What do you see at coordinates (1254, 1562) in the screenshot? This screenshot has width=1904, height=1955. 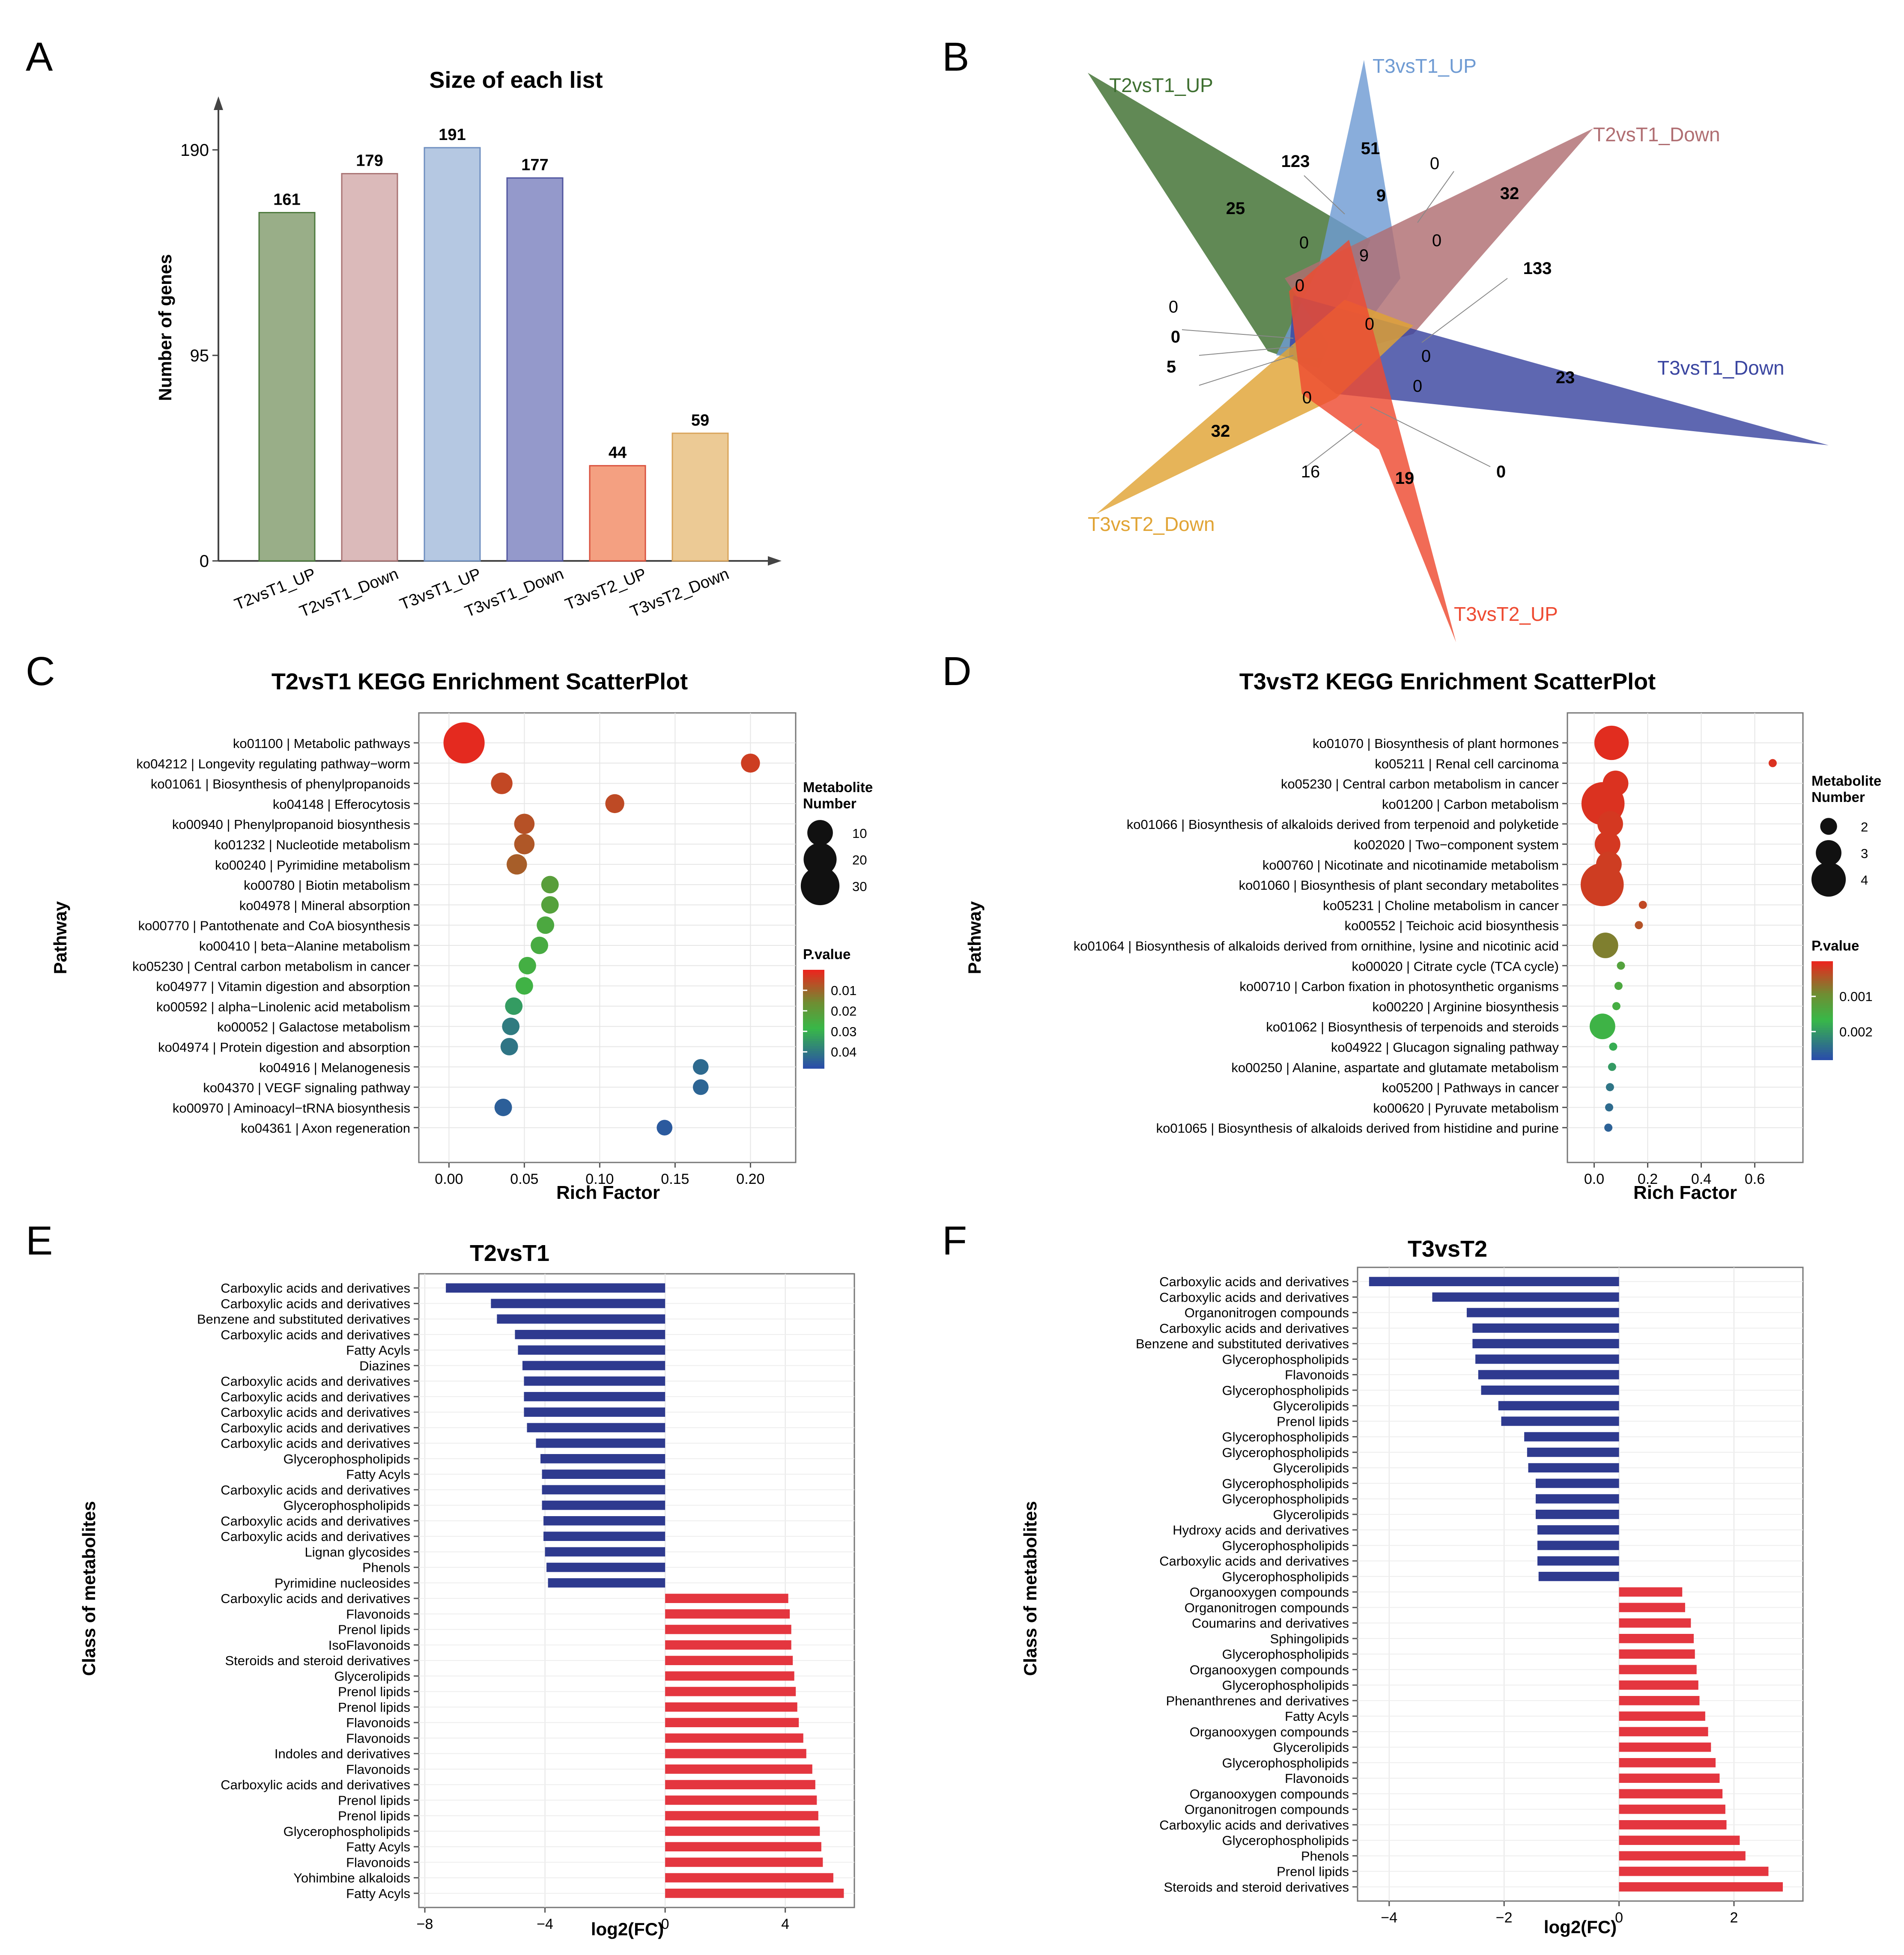 I see `panel-f-category-label: Carboxylic acids and derivatives` at bounding box center [1254, 1562].